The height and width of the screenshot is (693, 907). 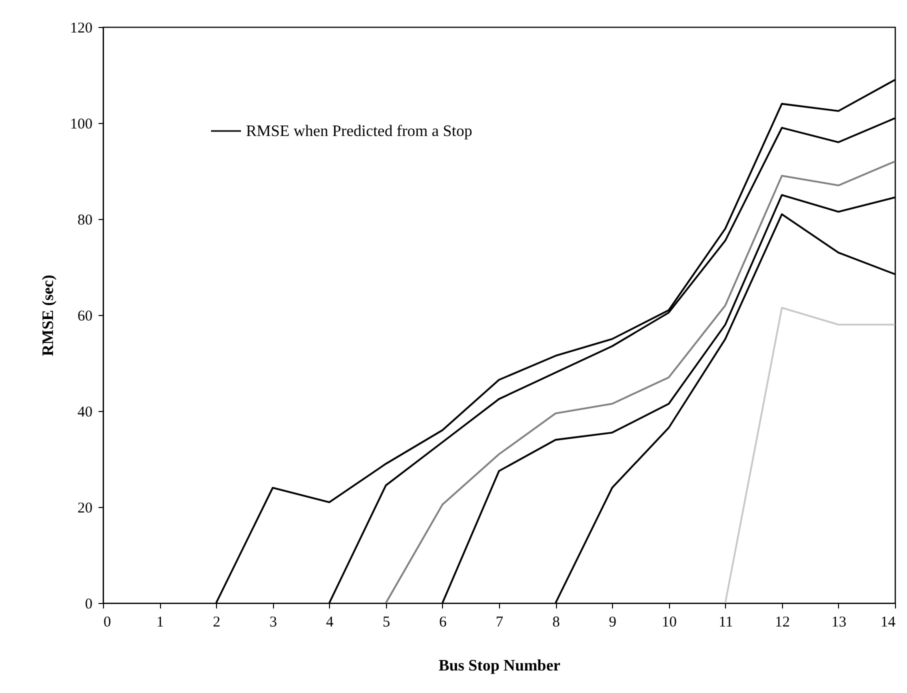 I want to click on y-tick-label: 120, so click(x=81, y=28).